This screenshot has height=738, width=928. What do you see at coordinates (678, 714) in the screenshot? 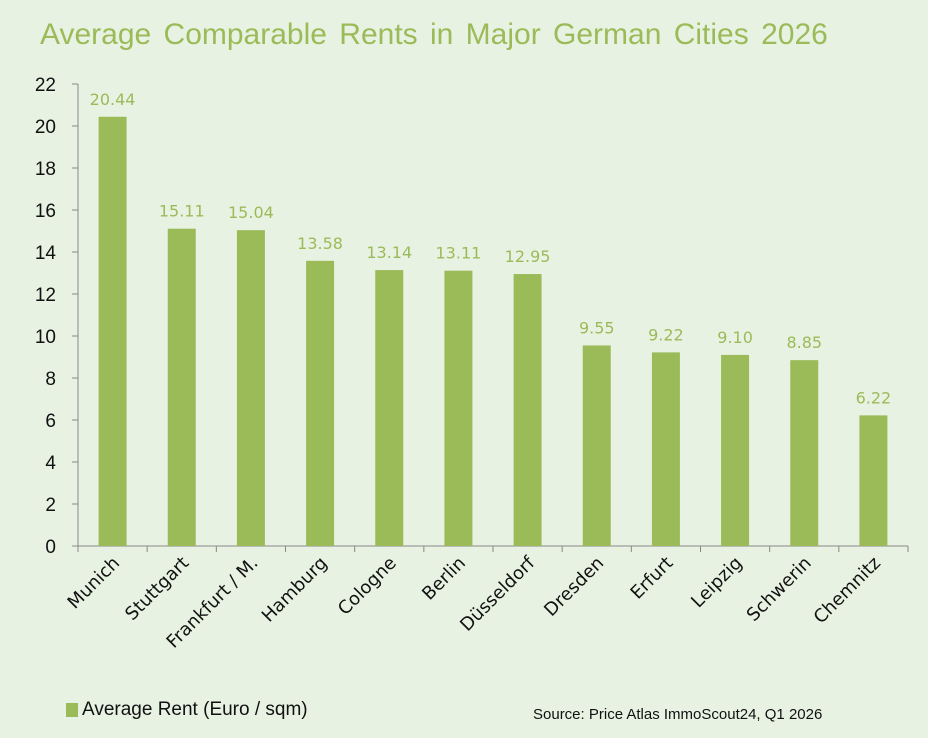
I see `source-note: Source: Price Atlas ImmoScout24, Q1 2026` at bounding box center [678, 714].